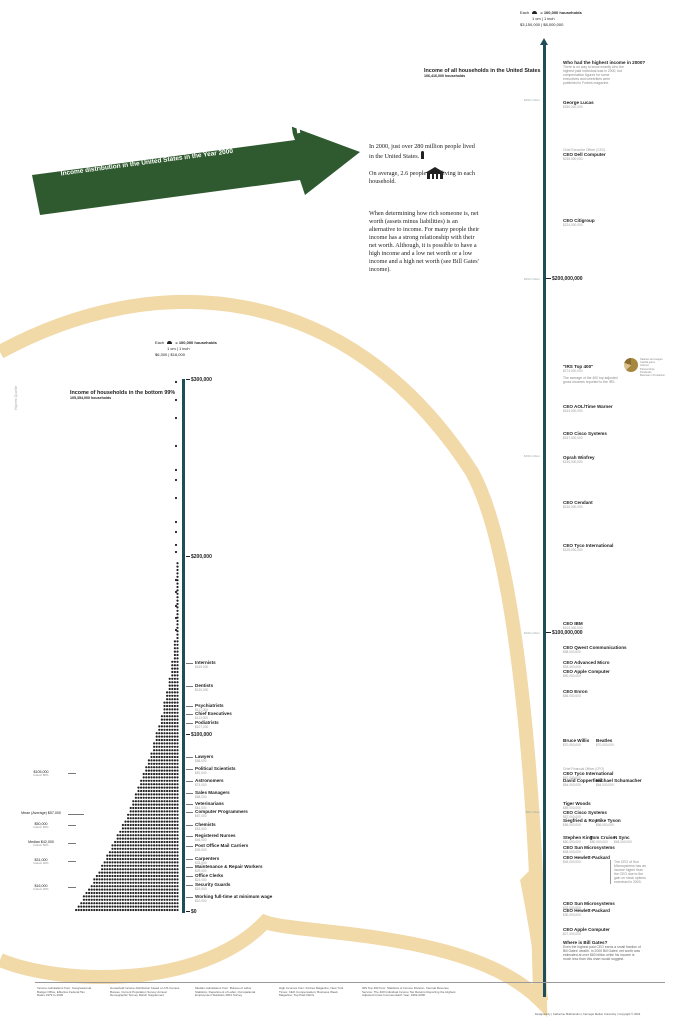 This screenshot has height=1024, width=682. What do you see at coordinates (525, 12) in the screenshot?
I see `top-legend-each: Each` at bounding box center [525, 12].